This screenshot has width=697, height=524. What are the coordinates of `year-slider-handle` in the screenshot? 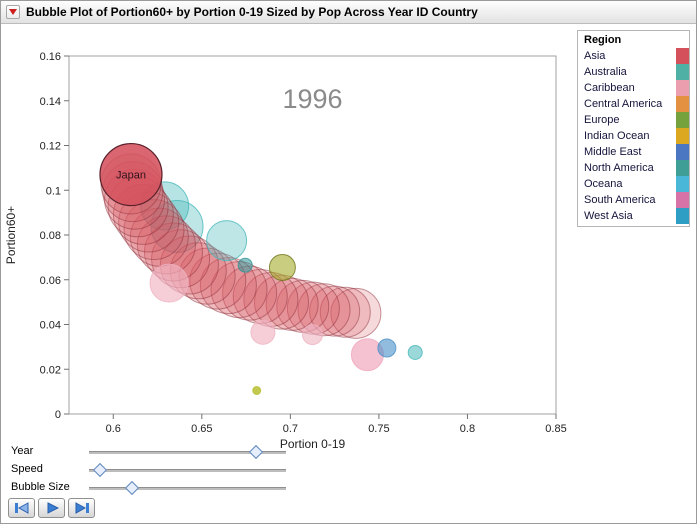 It's located at (255, 452).